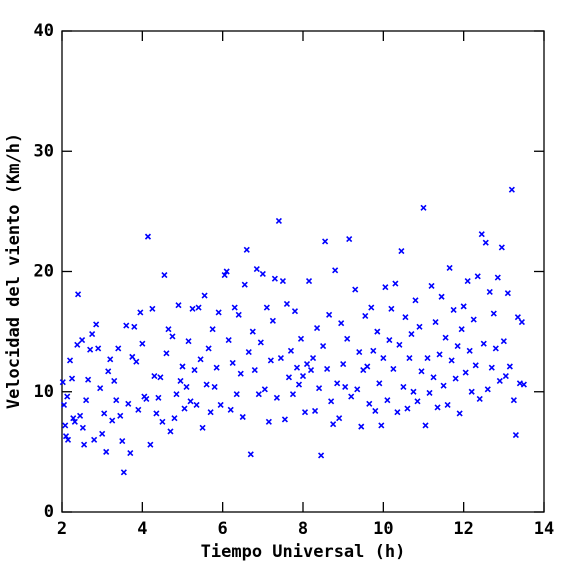  What do you see at coordinates (44, 151) in the screenshot?
I see `y-tick-label: 30` at bounding box center [44, 151].